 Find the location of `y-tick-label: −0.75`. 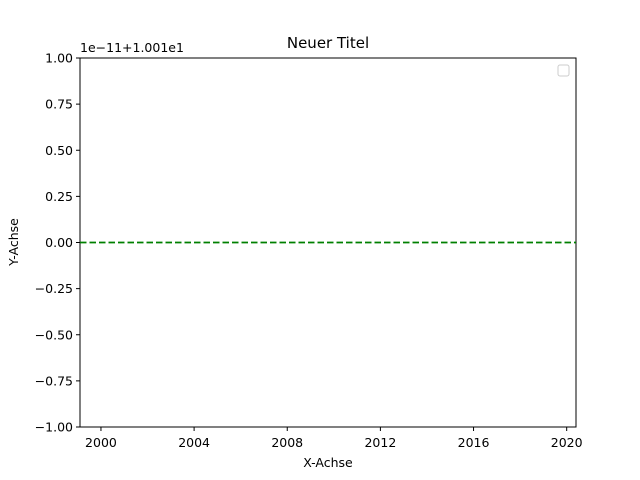

y-tick-label: −0.75 is located at coordinates (54, 380).